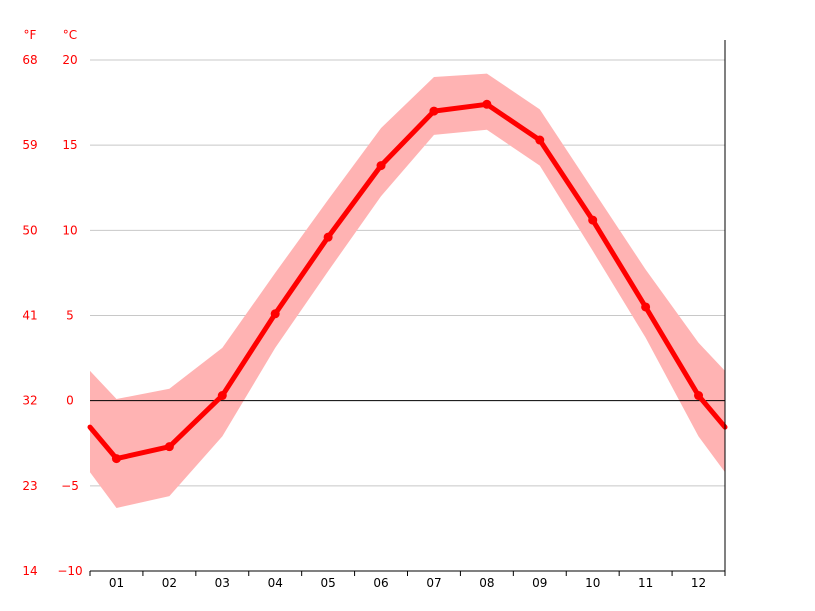 The width and height of the screenshot is (815, 611). I want to click on fahrenheit-tick-label: 23, so click(29, 486).